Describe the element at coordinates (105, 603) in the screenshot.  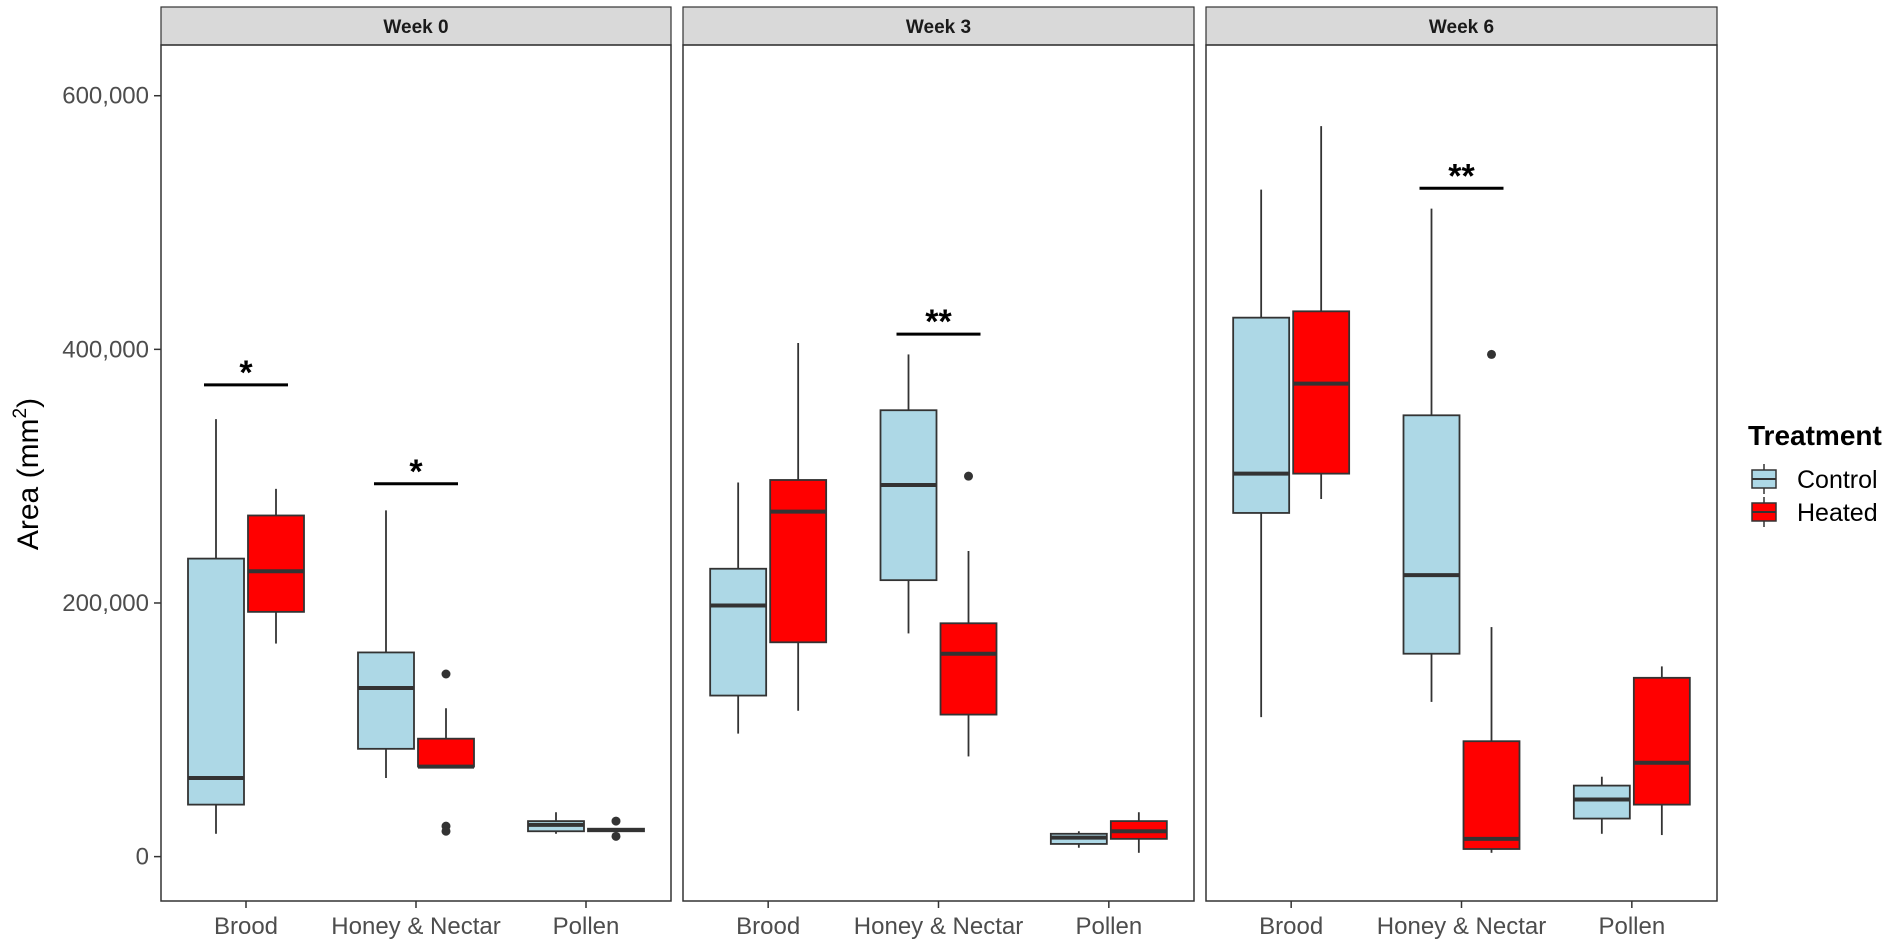
I see `y-tick-label: 200,000` at that location.